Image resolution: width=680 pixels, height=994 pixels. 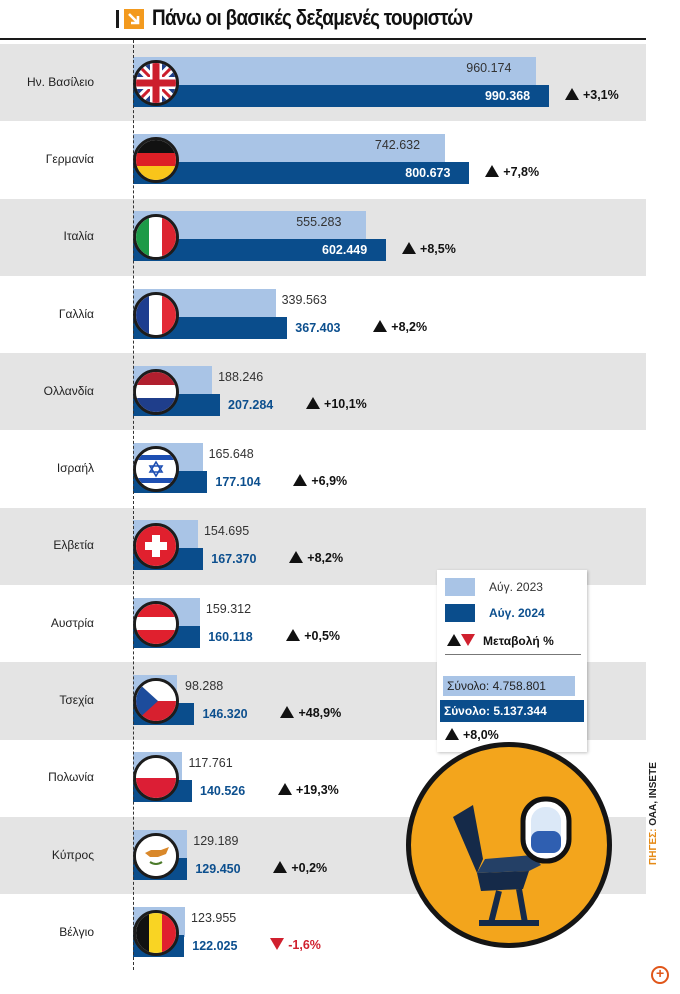 What do you see at coordinates (489, 67) in the screenshot?
I see `value-2023: 960.174` at bounding box center [489, 67].